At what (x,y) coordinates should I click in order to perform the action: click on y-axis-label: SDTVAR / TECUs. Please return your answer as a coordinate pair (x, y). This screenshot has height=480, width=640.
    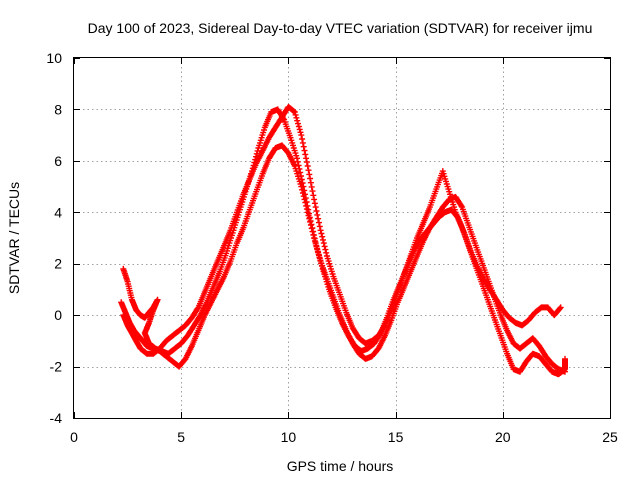
    Looking at the image, I should click on (14, 238).